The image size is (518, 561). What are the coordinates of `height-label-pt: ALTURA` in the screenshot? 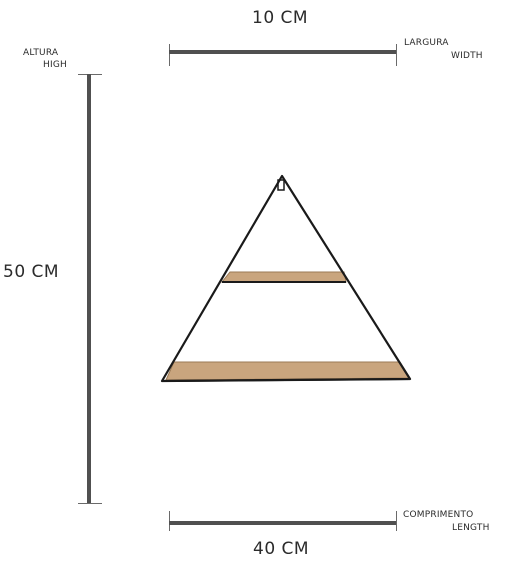 It's located at (41, 53).